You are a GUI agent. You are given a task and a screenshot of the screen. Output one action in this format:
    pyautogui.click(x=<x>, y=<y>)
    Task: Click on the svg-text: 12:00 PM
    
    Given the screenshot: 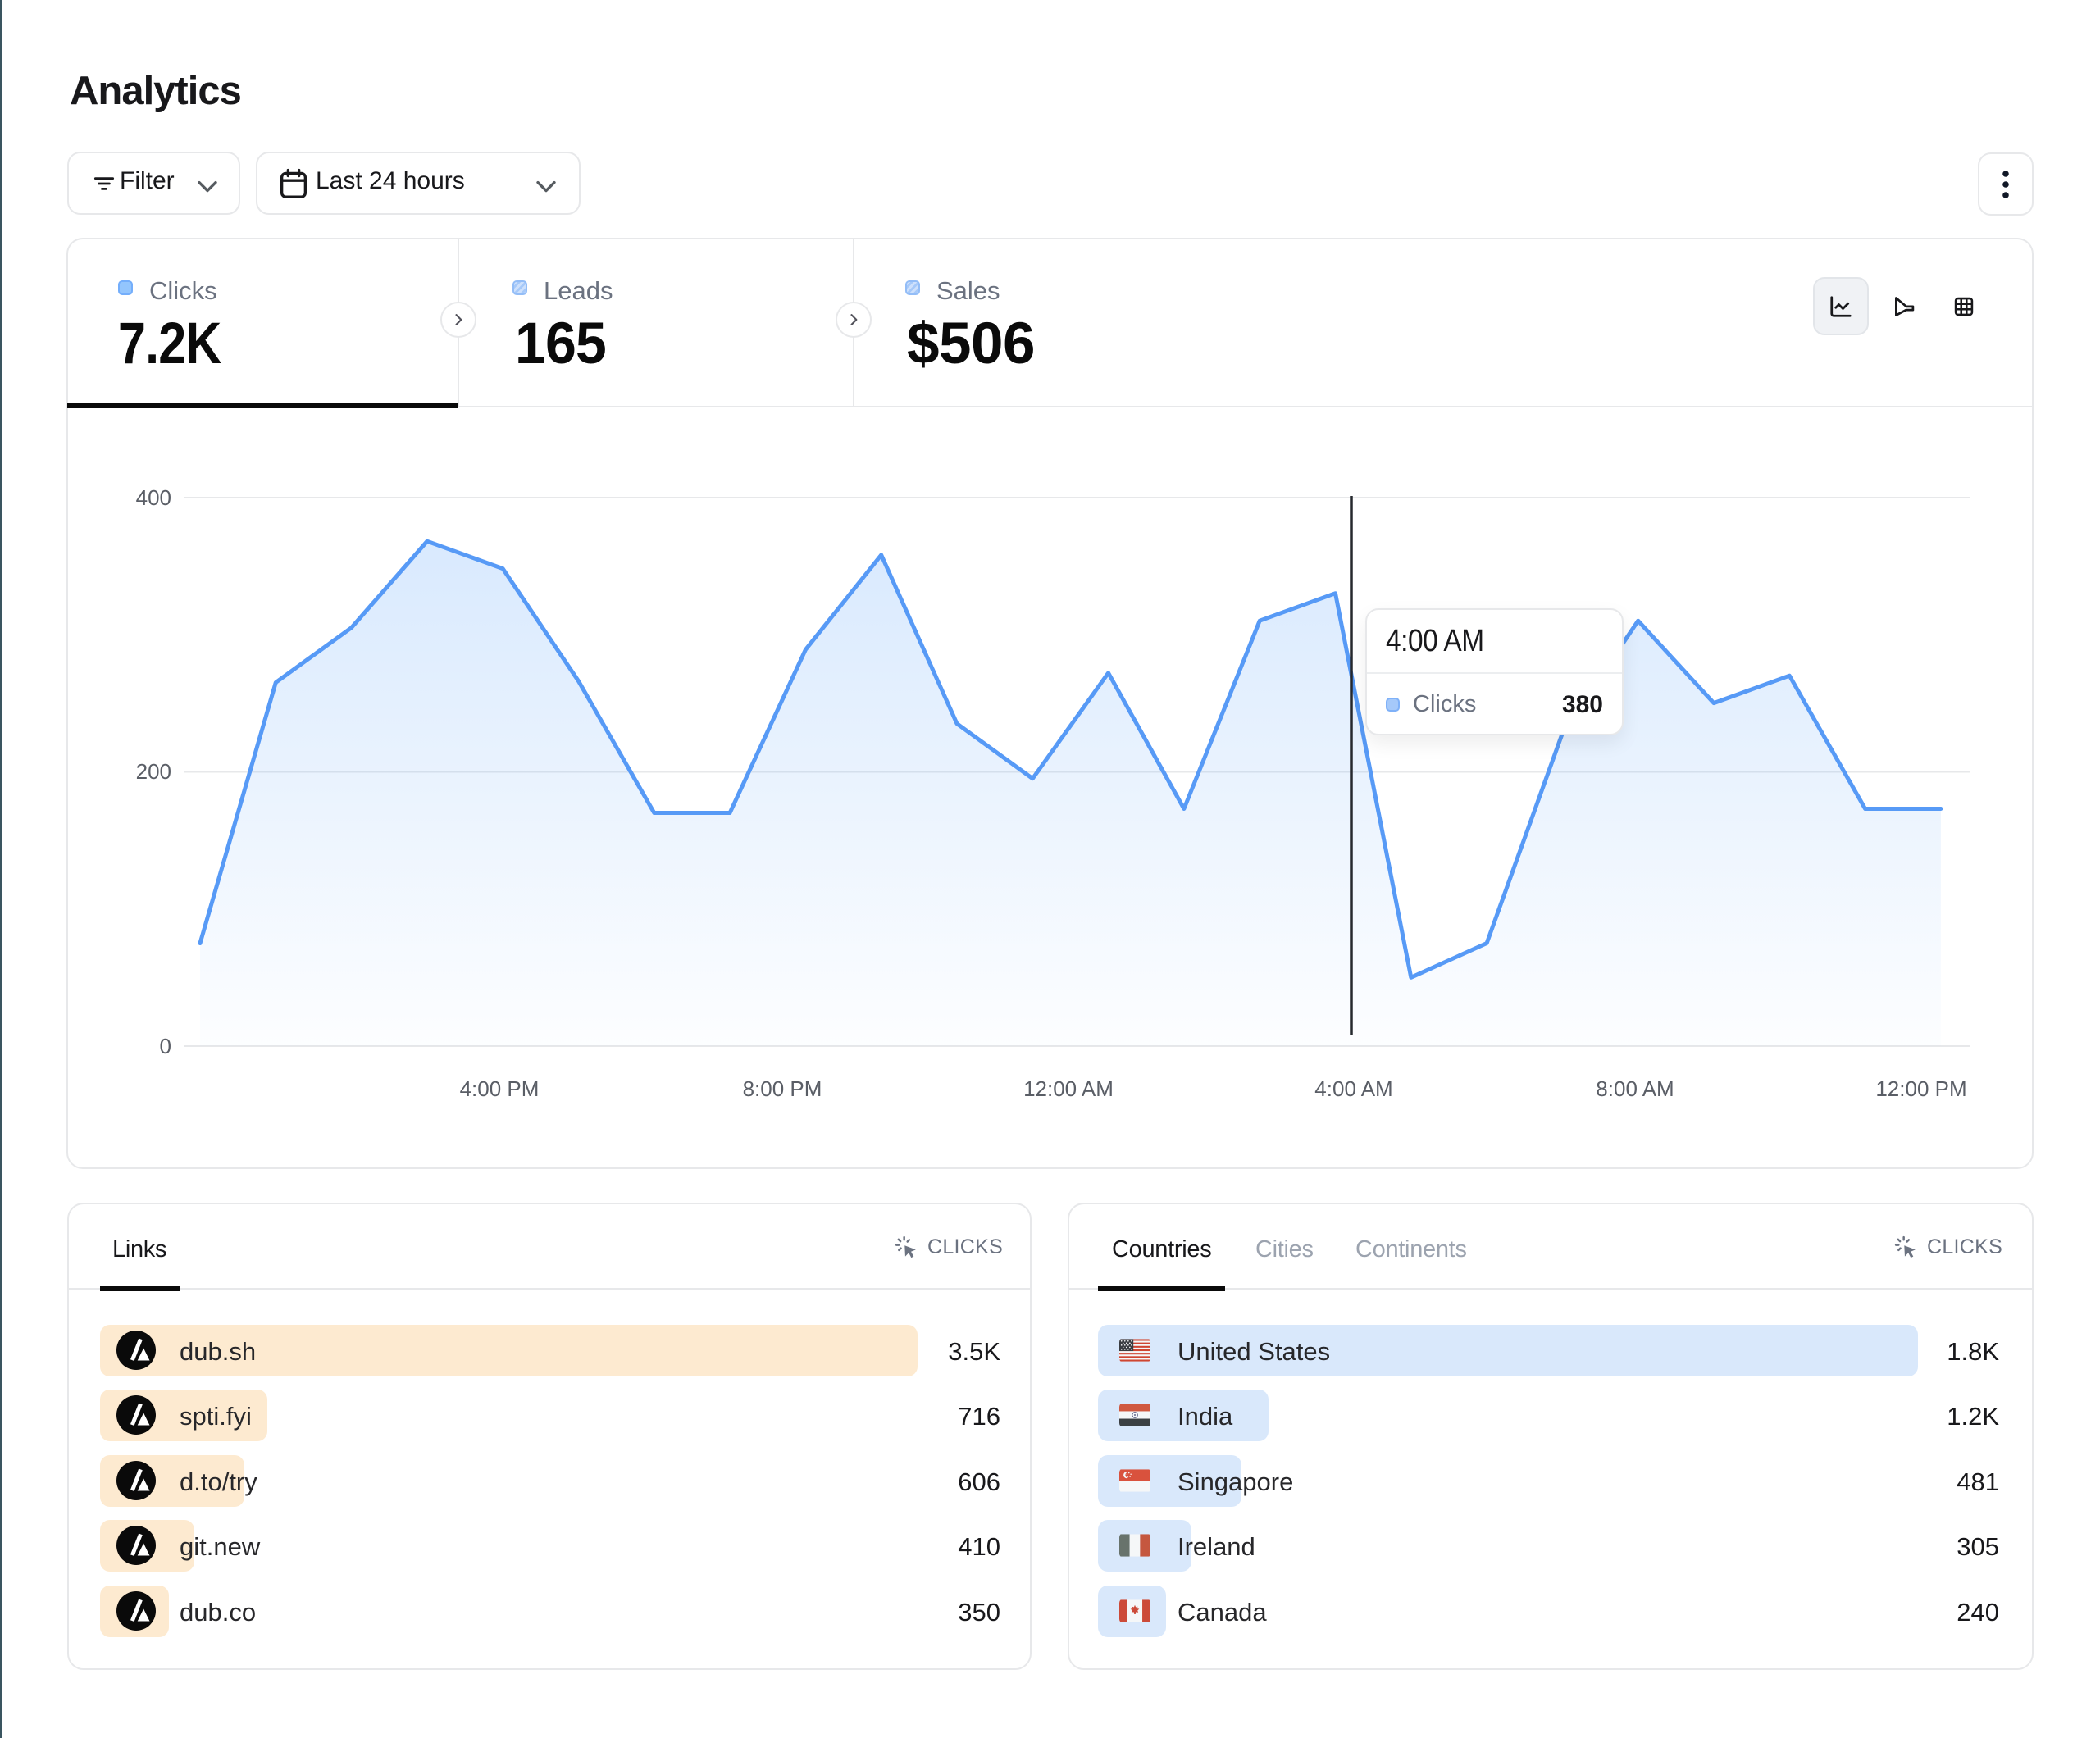 What is the action you would take?
    pyautogui.click(x=1920, y=1088)
    